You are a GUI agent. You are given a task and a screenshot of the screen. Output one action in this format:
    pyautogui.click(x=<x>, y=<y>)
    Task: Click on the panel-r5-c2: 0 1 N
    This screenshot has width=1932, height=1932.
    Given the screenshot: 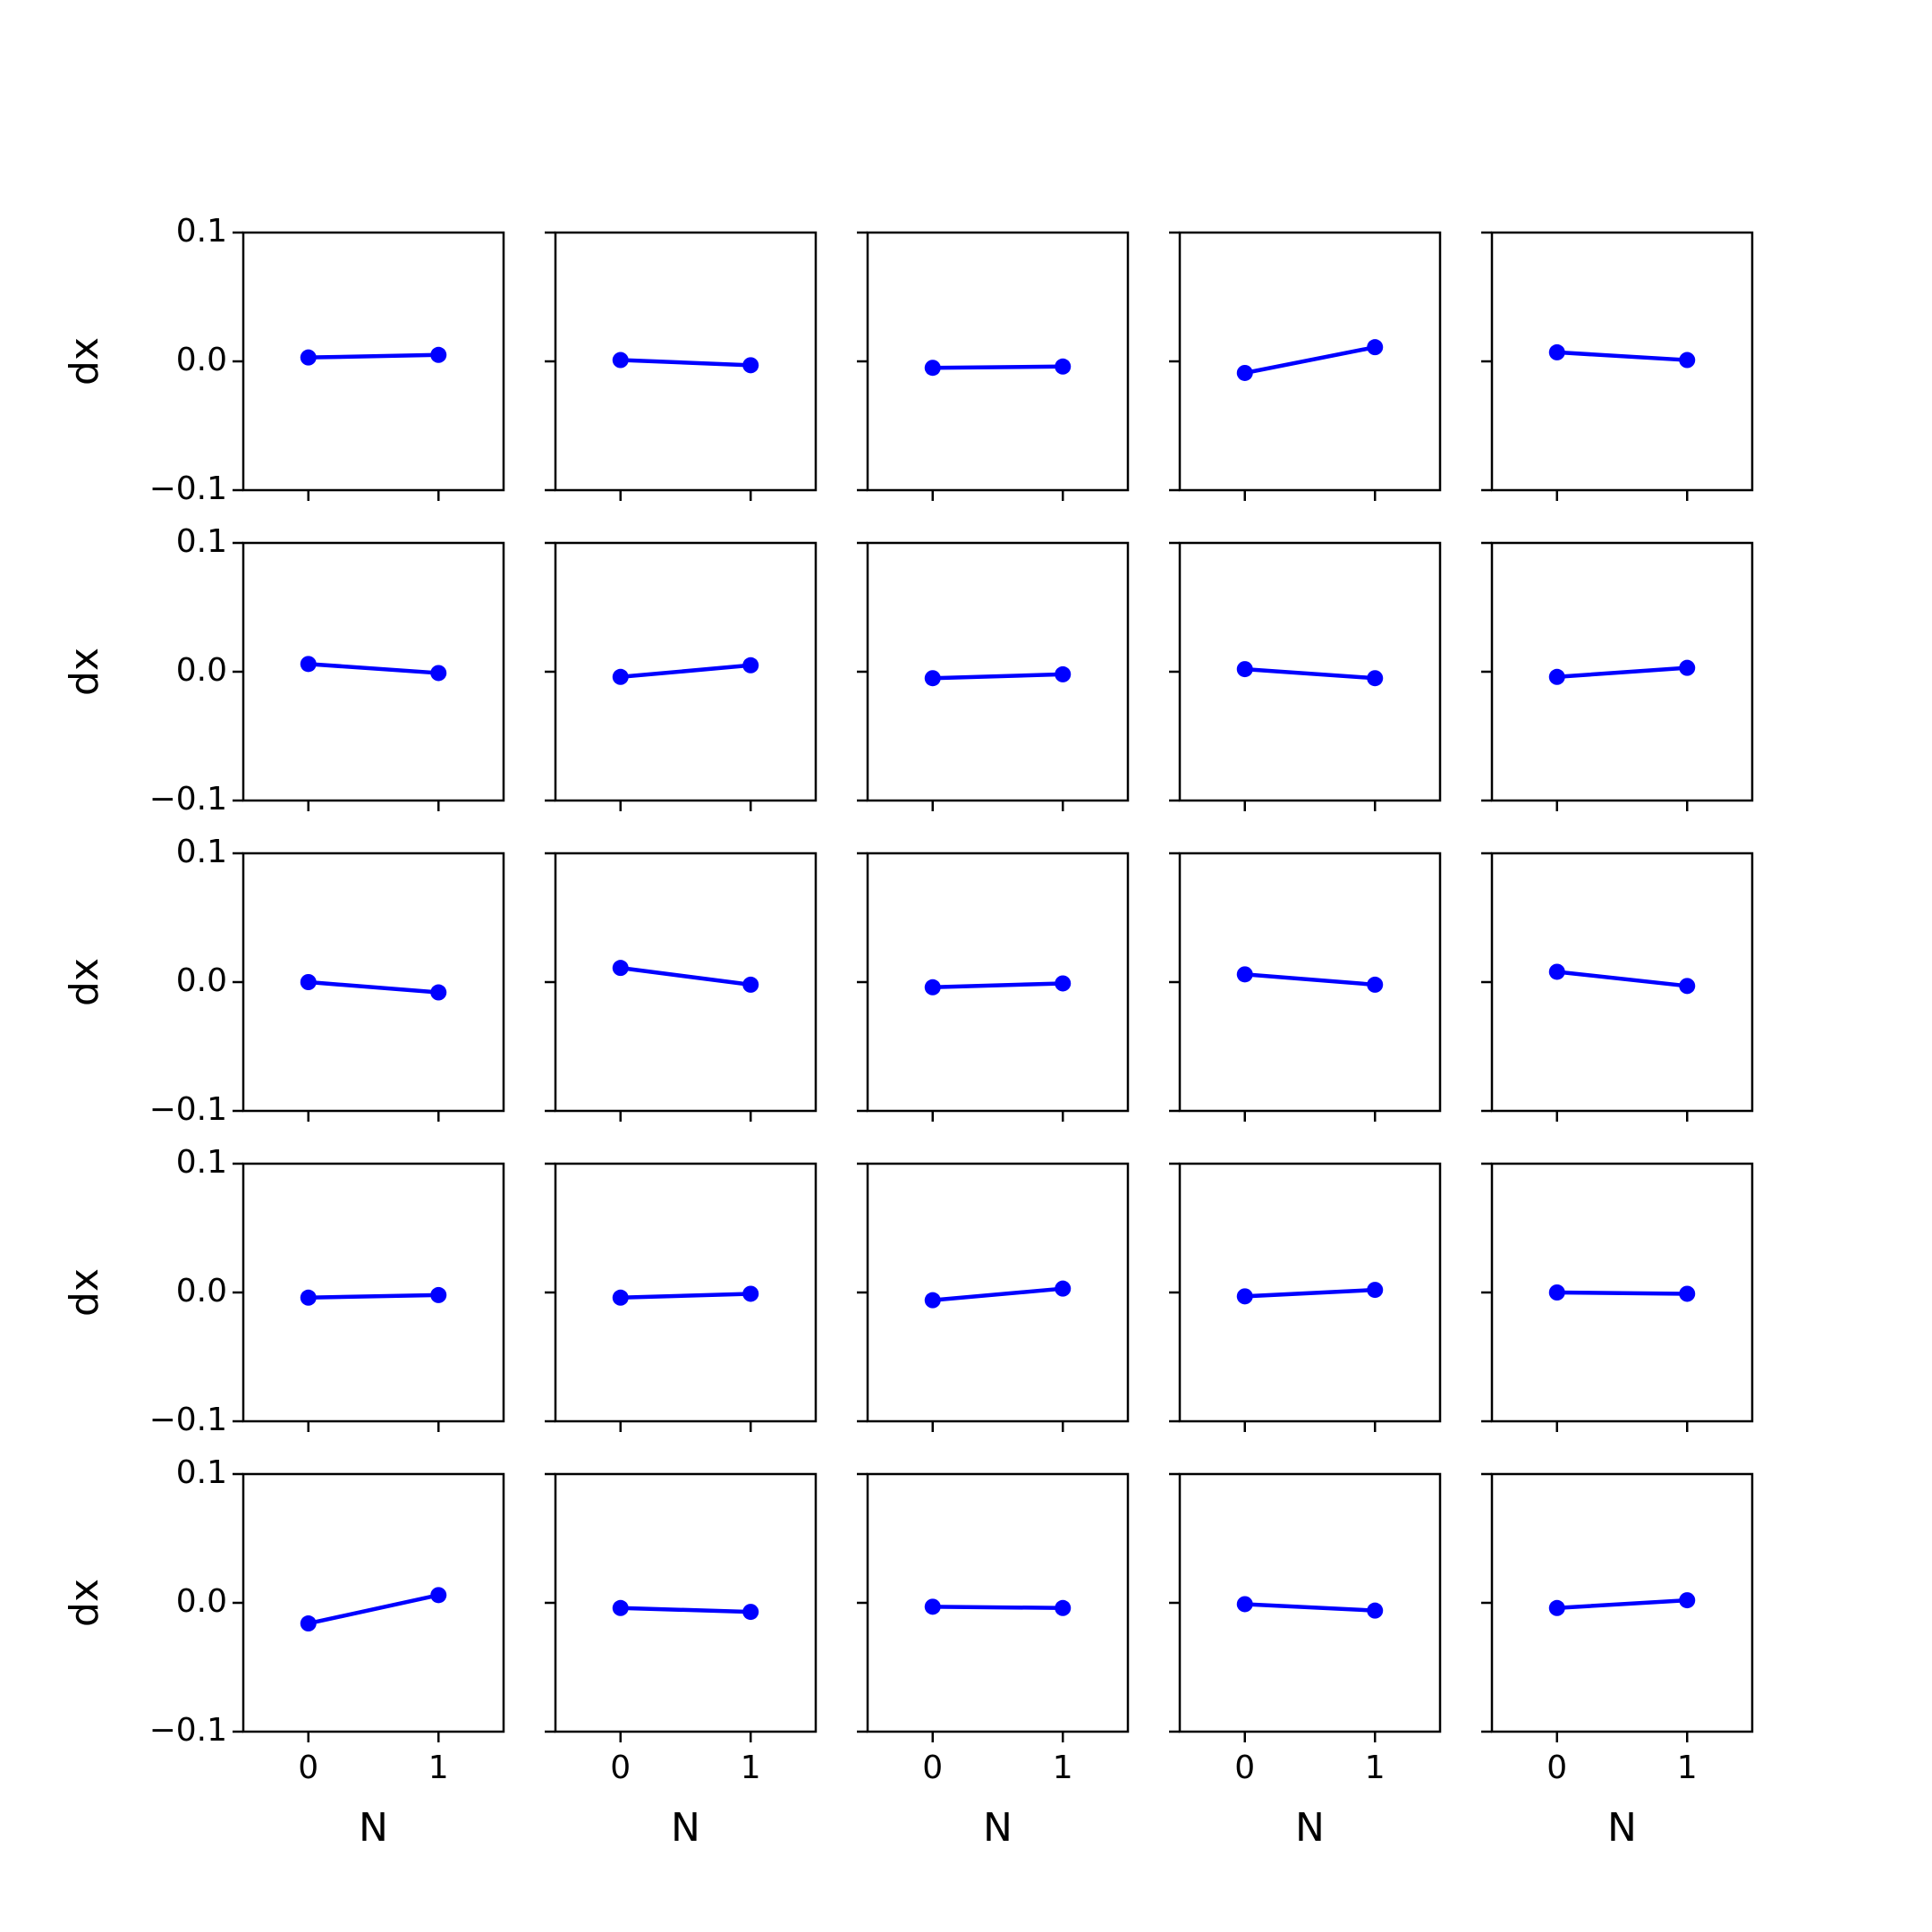 What is the action you would take?
    pyautogui.click(x=681, y=1661)
    